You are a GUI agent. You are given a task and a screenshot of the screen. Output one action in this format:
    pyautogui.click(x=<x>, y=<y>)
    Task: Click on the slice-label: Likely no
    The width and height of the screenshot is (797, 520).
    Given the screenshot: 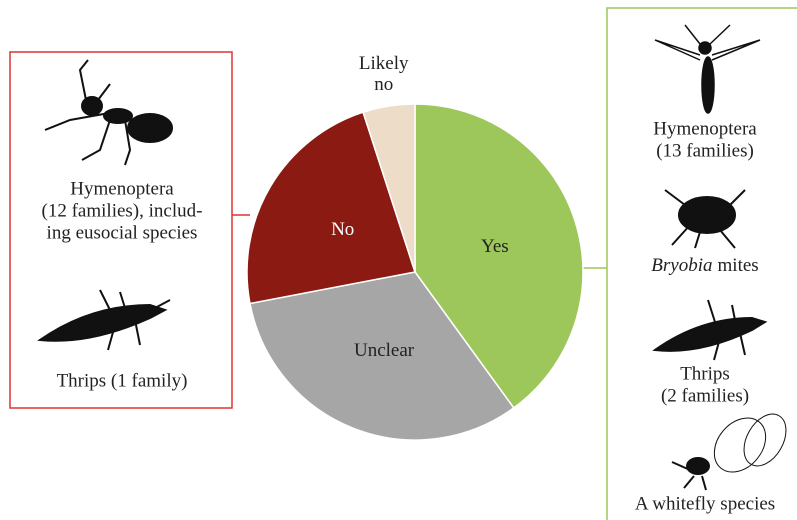 What is the action you would take?
    pyautogui.click(x=383, y=74)
    